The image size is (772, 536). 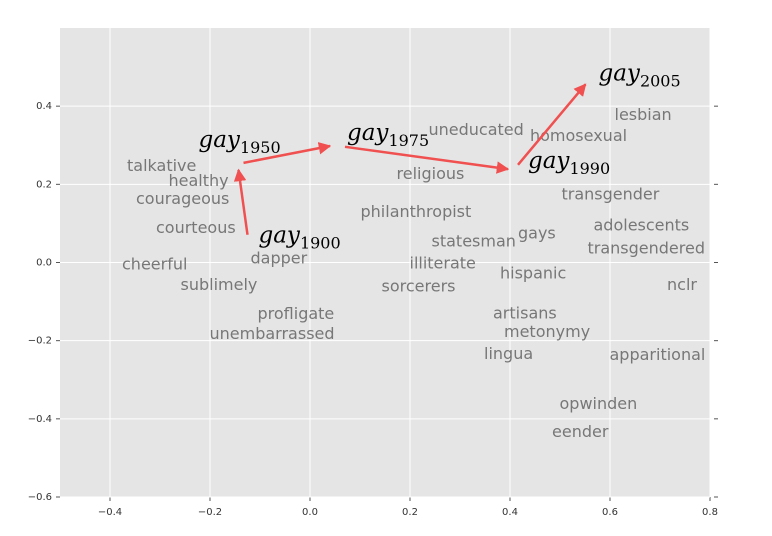 I want to click on word-label: nclr, so click(x=682, y=284).